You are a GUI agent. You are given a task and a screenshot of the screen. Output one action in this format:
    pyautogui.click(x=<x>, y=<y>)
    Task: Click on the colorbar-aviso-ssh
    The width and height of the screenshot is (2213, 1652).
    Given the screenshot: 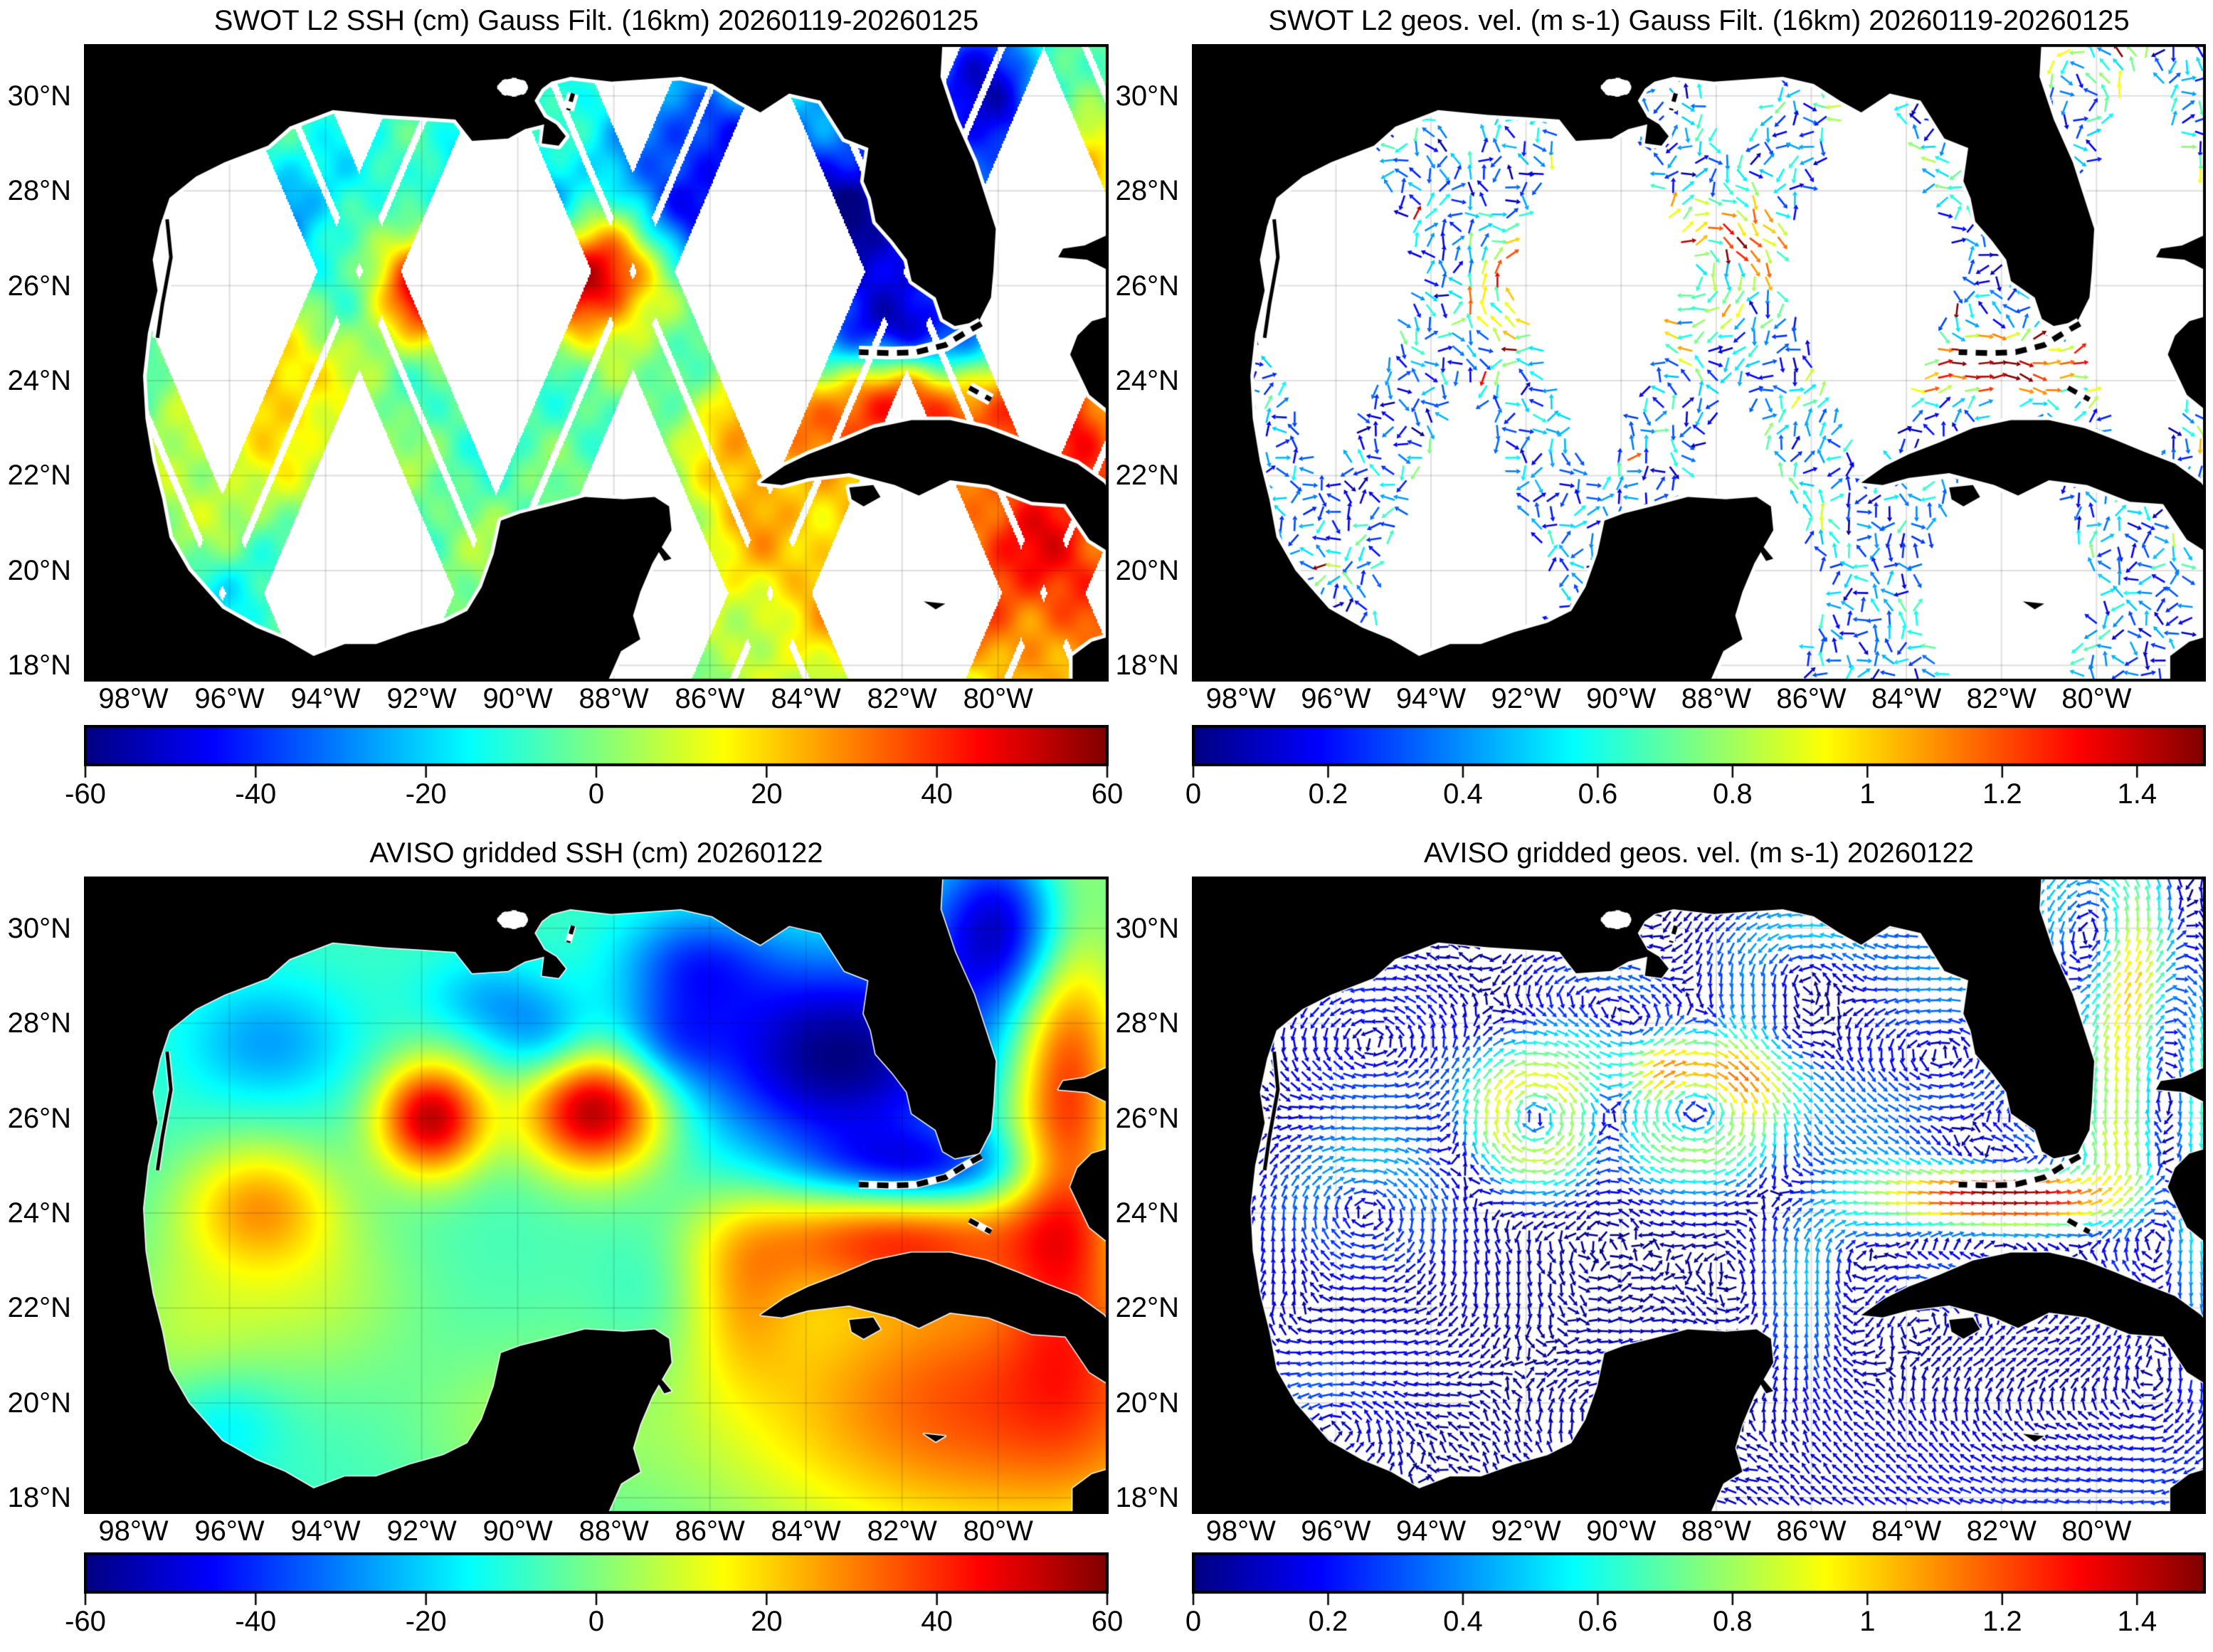 What is the action you would take?
    pyautogui.click(x=596, y=1580)
    